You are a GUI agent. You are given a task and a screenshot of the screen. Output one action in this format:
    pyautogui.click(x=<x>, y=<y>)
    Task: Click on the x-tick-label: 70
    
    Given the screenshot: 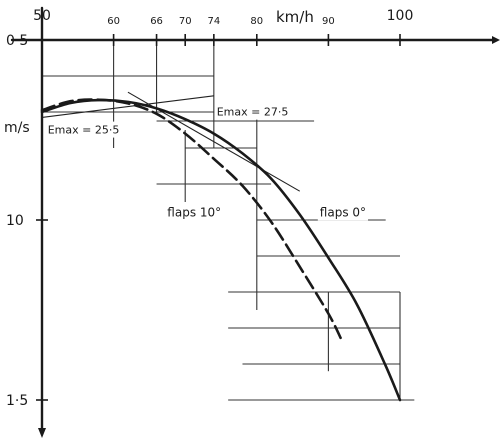 What is the action you would take?
    pyautogui.click(x=185, y=21)
    